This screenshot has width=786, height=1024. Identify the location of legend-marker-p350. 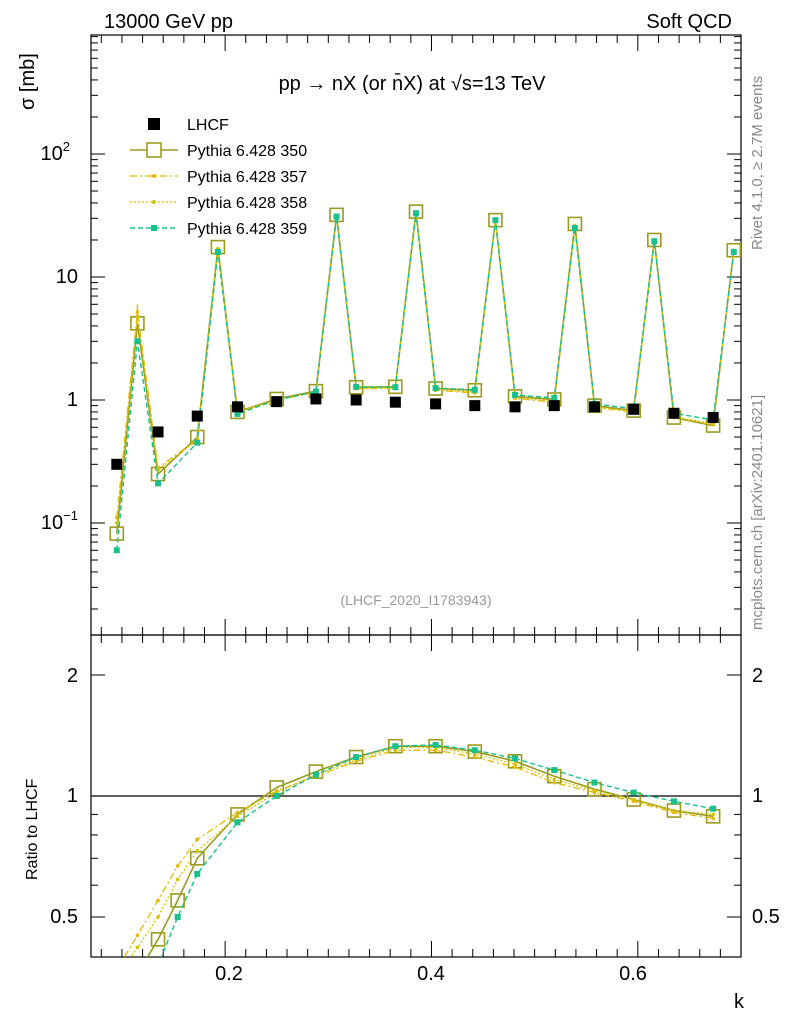
(154, 150).